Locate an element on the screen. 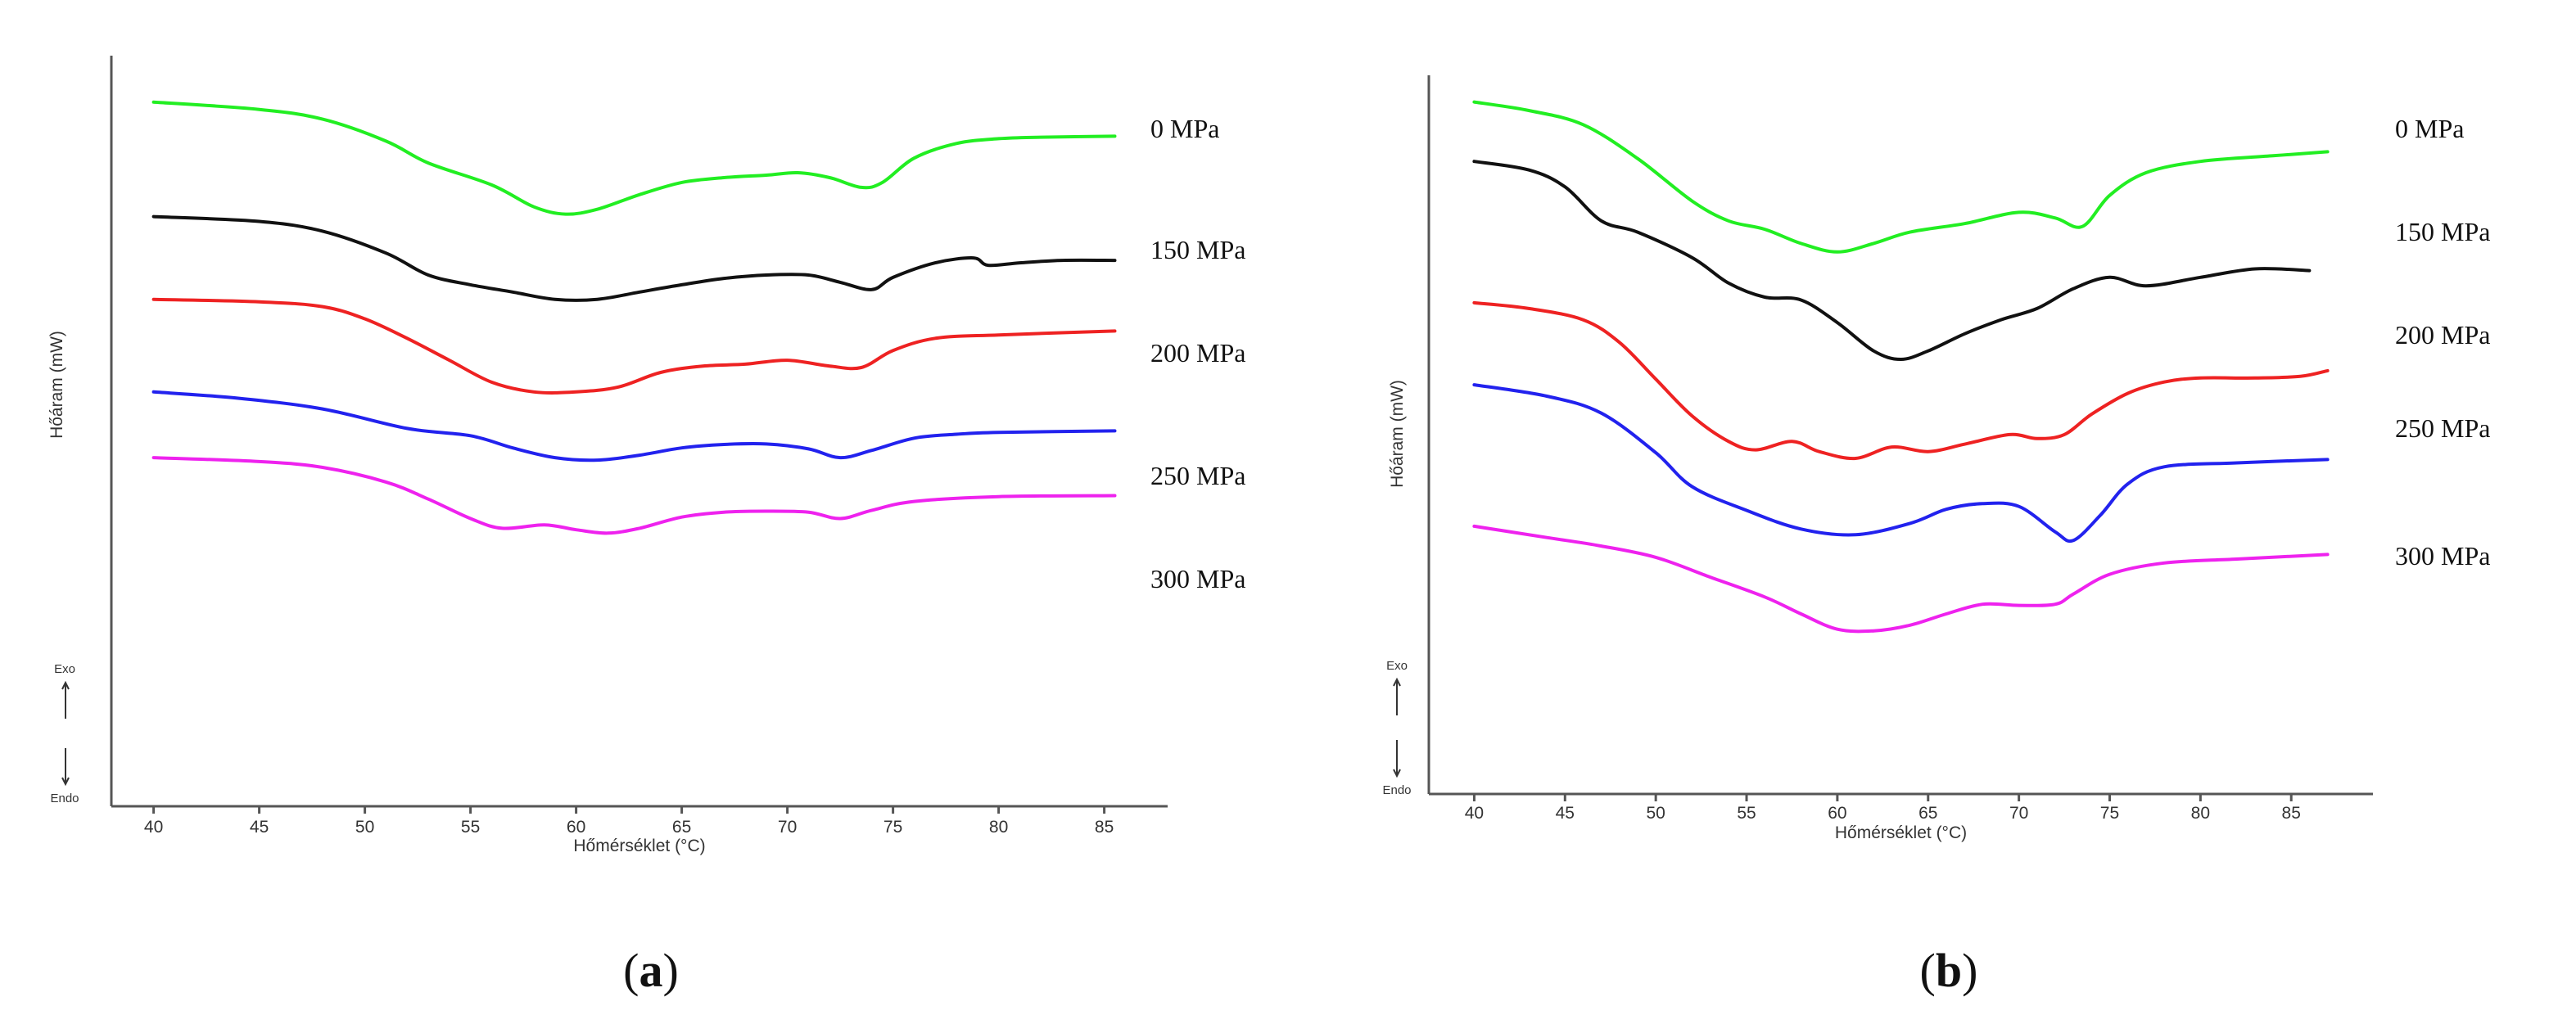 The image size is (2576, 1033). caption-letter: b is located at coordinates (1949, 970).